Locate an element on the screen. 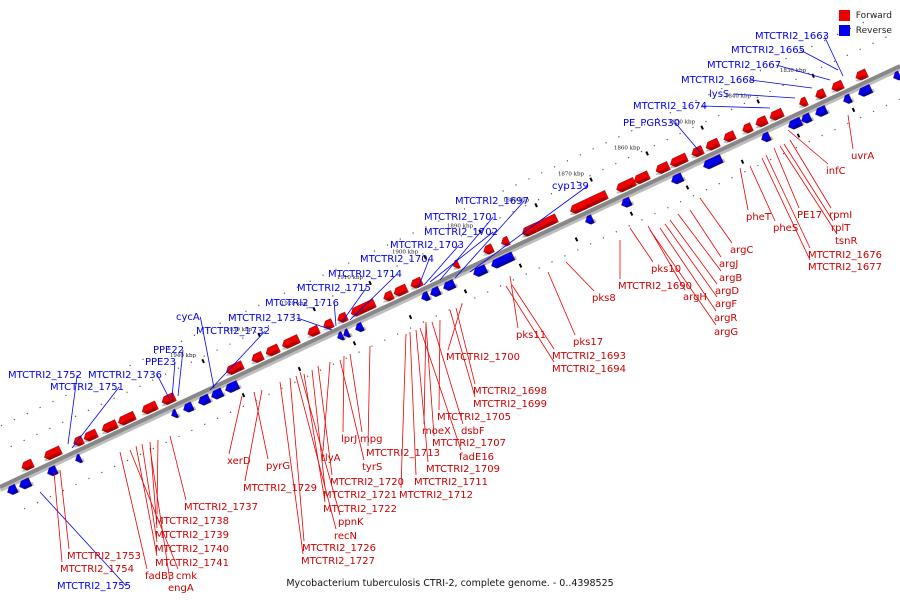 This screenshot has width=900, height=600. forward-gene-label: MTCTRI2_1694 is located at coordinates (589, 369).